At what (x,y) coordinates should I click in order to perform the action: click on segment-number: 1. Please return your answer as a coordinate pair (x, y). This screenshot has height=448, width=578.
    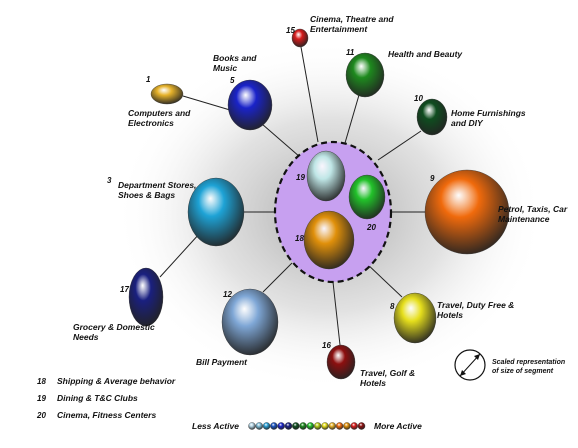
    Looking at the image, I should click on (148, 79).